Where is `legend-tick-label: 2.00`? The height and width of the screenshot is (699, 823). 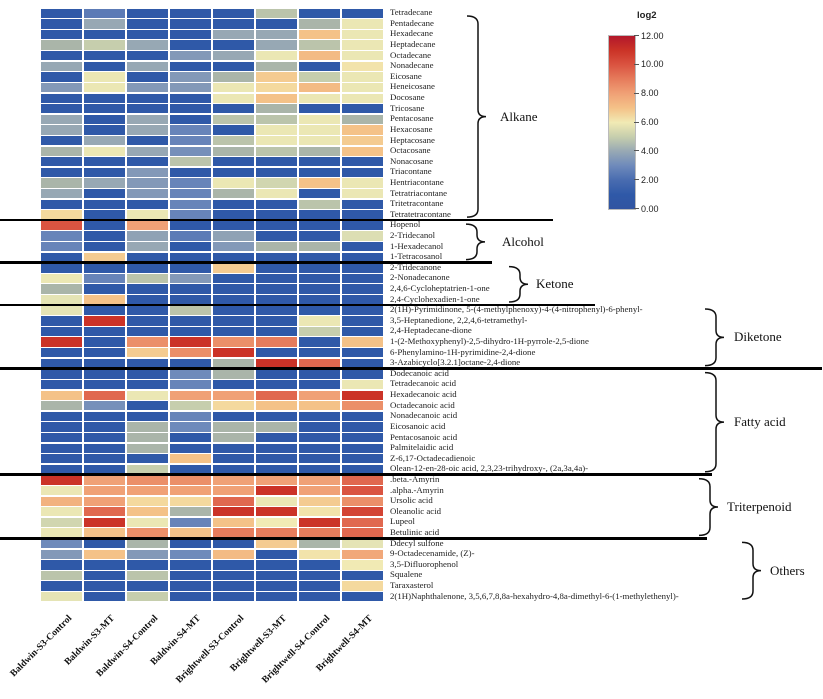 legend-tick-label: 2.00 is located at coordinates (650, 179).